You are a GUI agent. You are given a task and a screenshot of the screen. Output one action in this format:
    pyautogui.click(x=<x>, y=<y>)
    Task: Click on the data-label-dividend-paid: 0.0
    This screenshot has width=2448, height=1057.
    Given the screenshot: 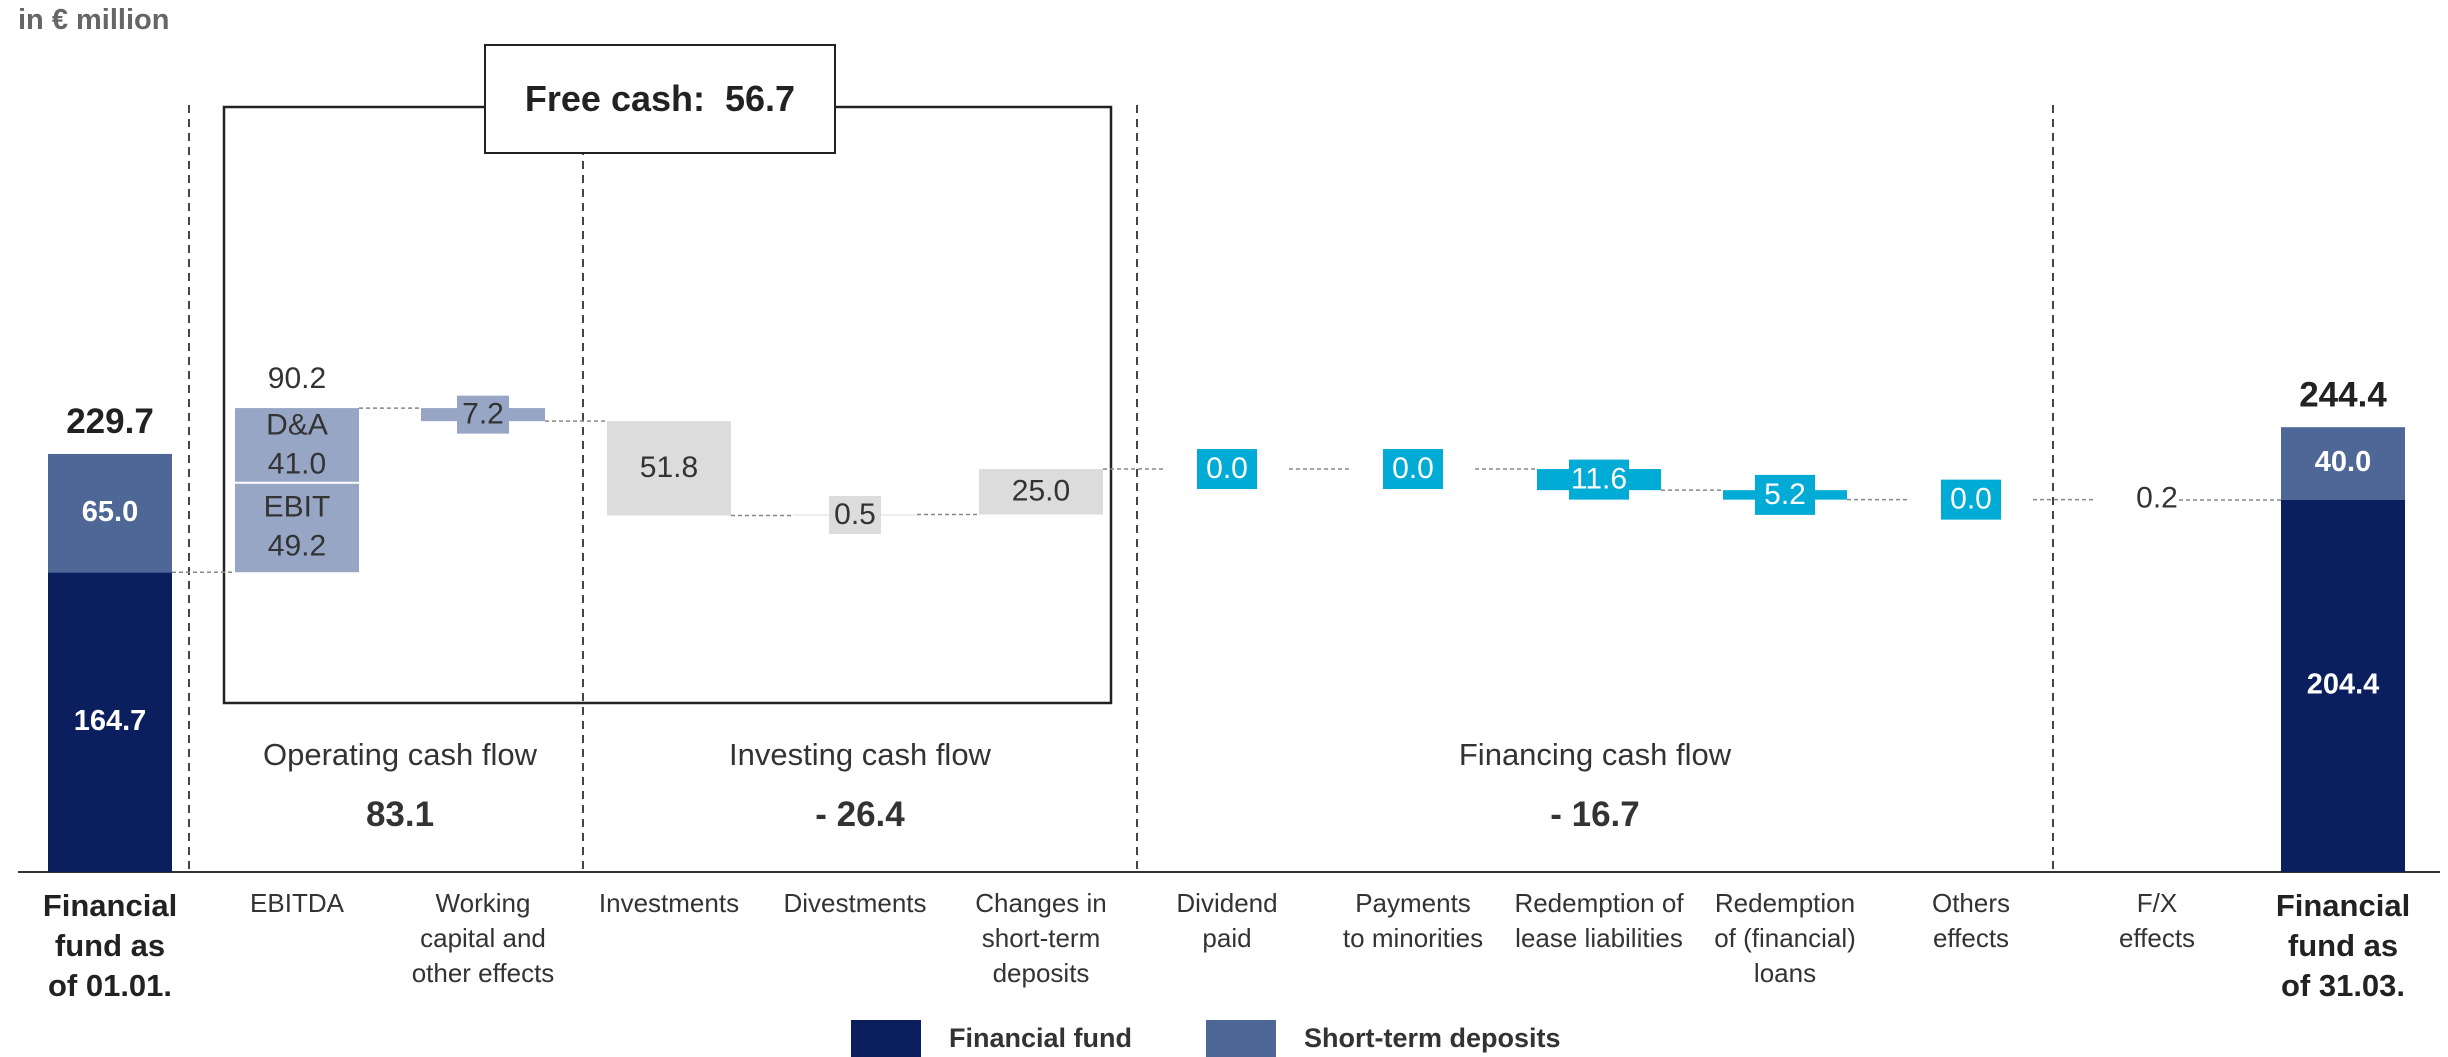 What is the action you would take?
    pyautogui.click(x=1227, y=468)
    